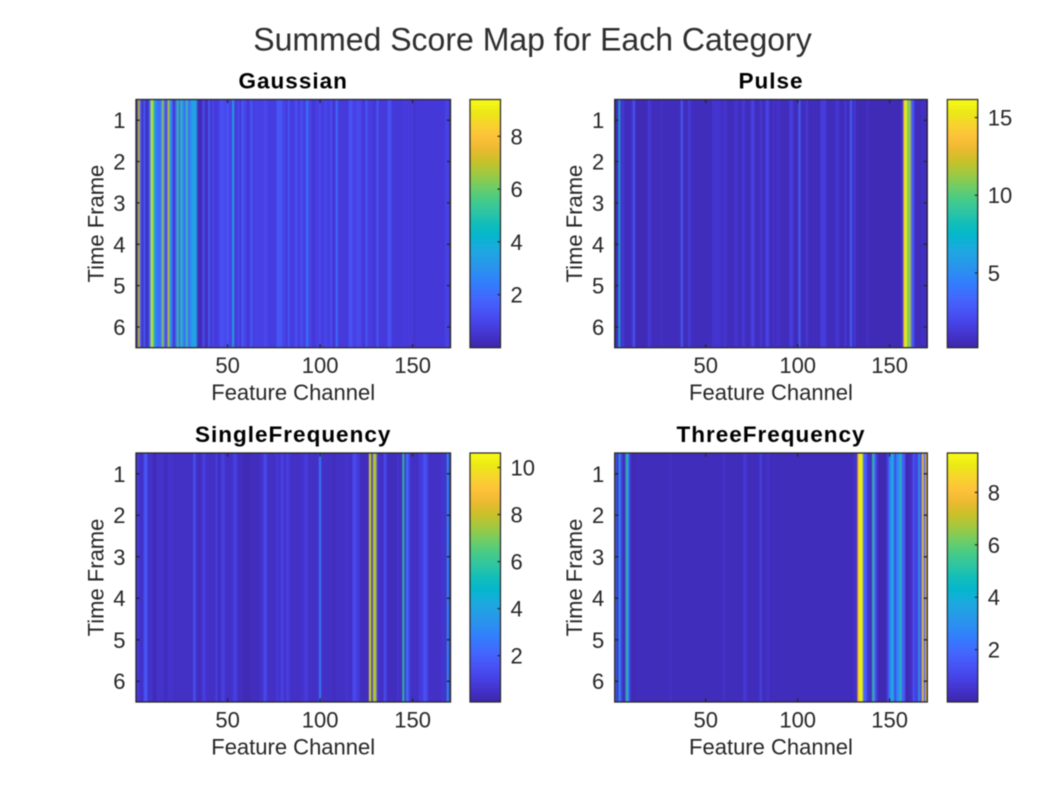  Describe the element at coordinates (532, 40) in the screenshot. I see `svg-text:Summed Score Map for Each Cate: Summed Score Map for Each Category` at that location.